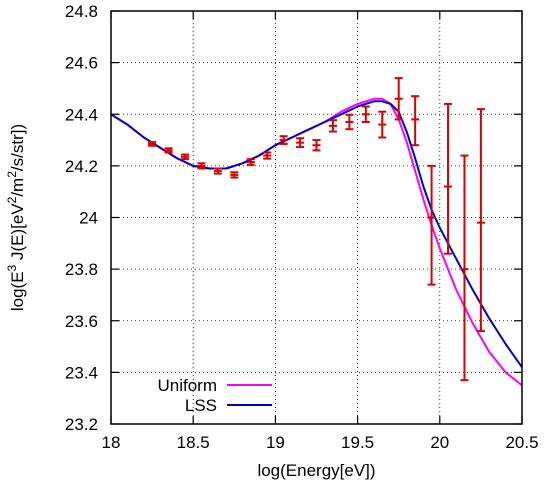 The image size is (546, 486). What do you see at coordinates (81, 166) in the screenshot?
I see `y-tick-label: 24.2` at bounding box center [81, 166].